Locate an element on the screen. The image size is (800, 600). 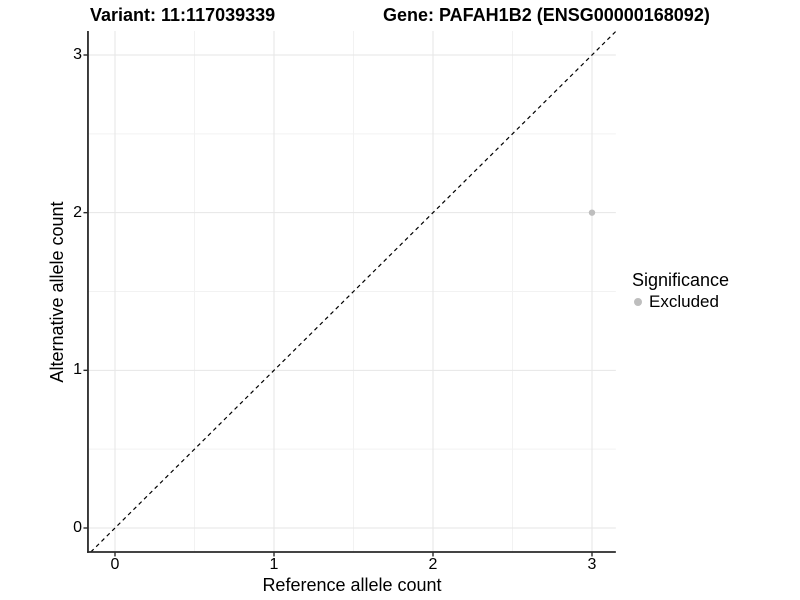
variant-title: Variant: 11:117039339 is located at coordinates (183, 15).